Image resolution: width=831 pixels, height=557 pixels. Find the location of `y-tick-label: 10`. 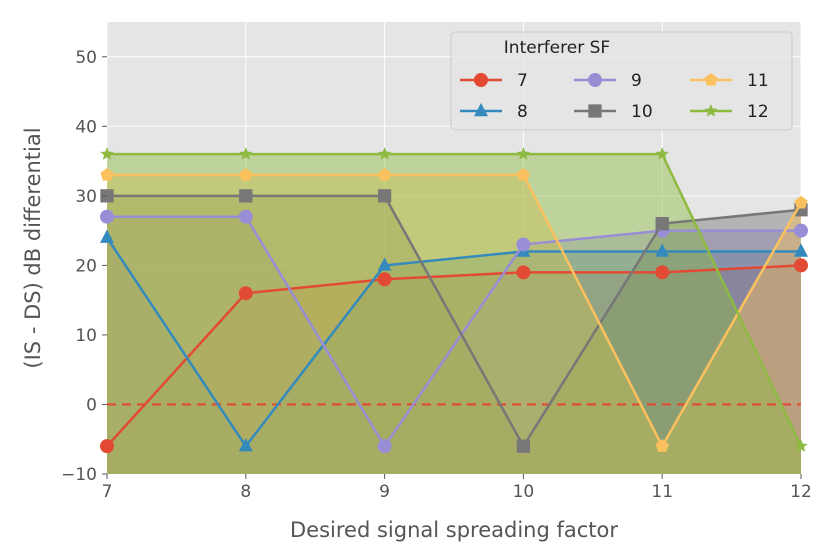

y-tick-label: 10 is located at coordinates (86, 336).